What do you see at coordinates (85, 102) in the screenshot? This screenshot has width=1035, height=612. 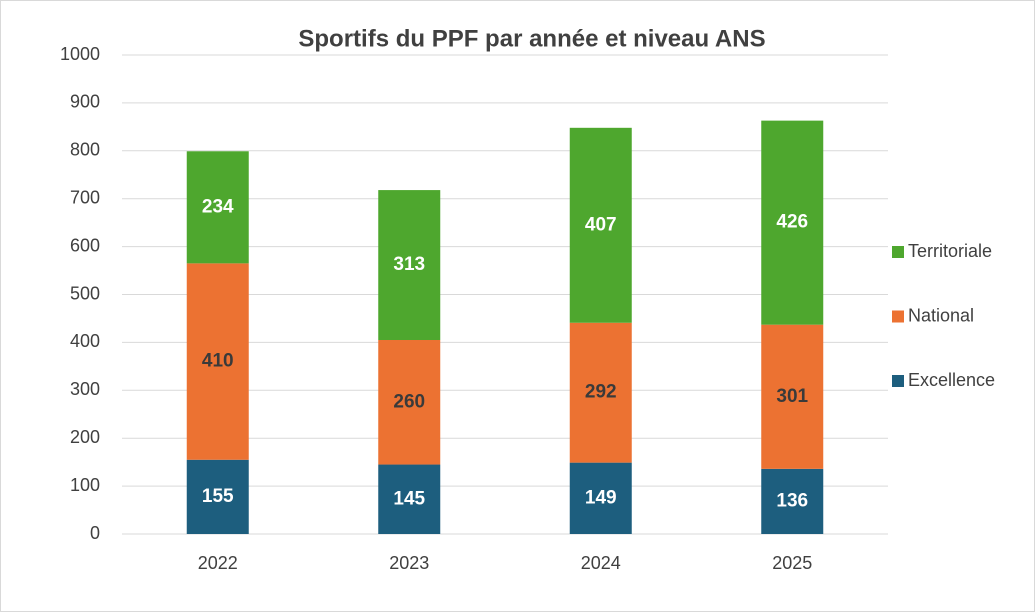 I see `y-tick-label: 900` at bounding box center [85, 102].